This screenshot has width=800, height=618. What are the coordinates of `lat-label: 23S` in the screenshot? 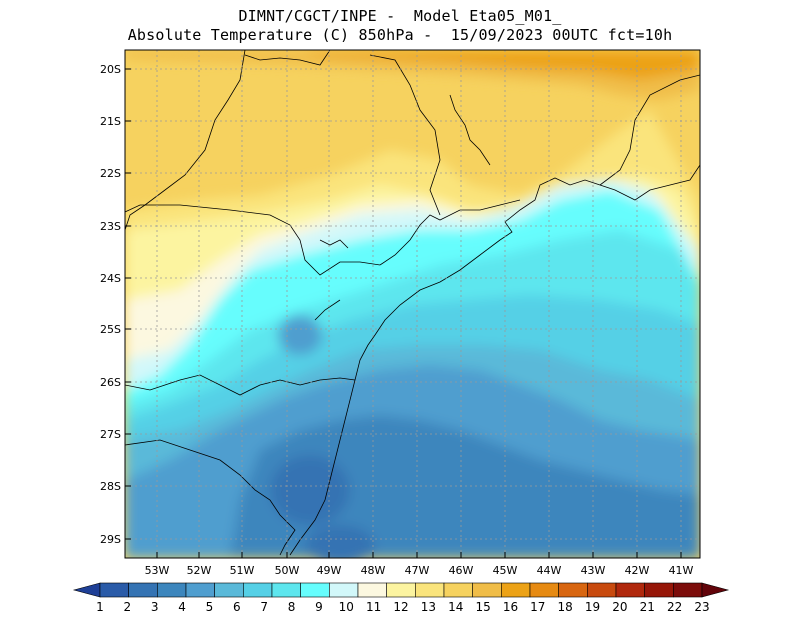 It's located at (110, 226).